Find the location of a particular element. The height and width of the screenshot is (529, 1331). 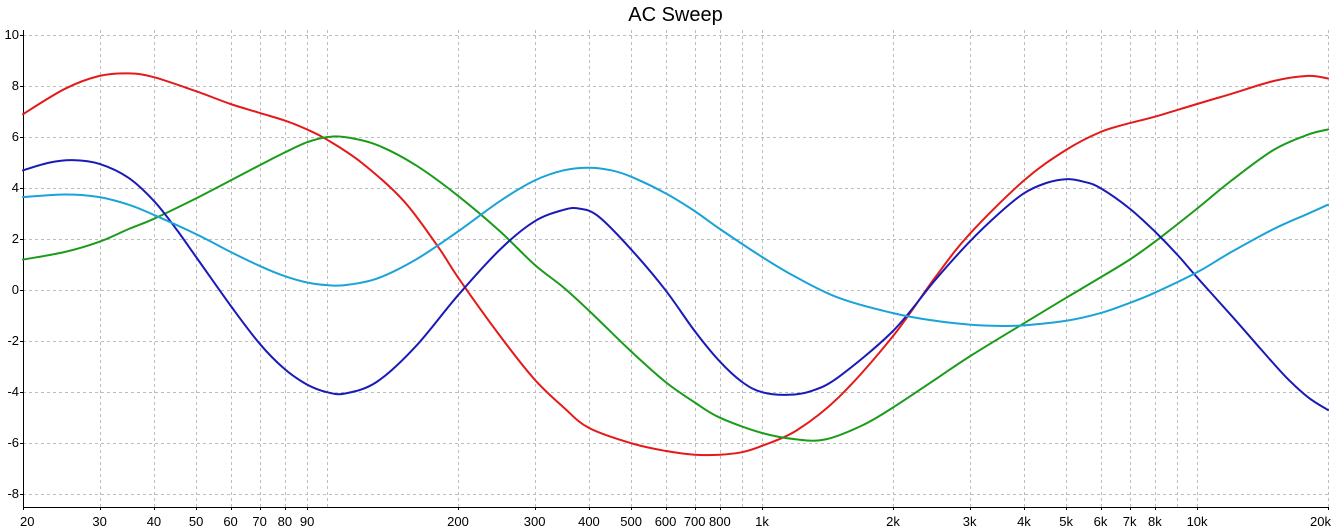

y-tick-label: 8 is located at coordinates (15, 85).